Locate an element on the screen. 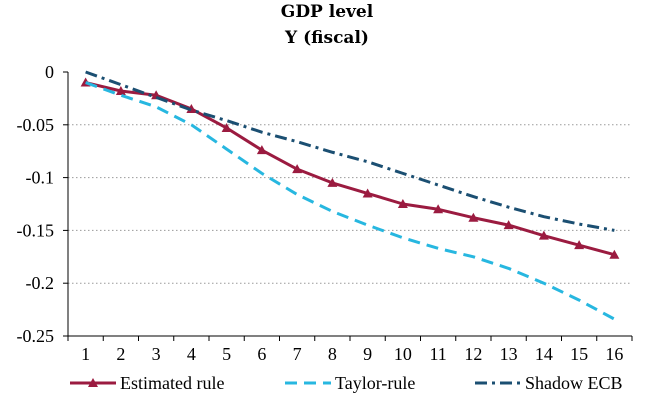 The height and width of the screenshot is (403, 654). x-tick-label: 16 is located at coordinates (614, 354).